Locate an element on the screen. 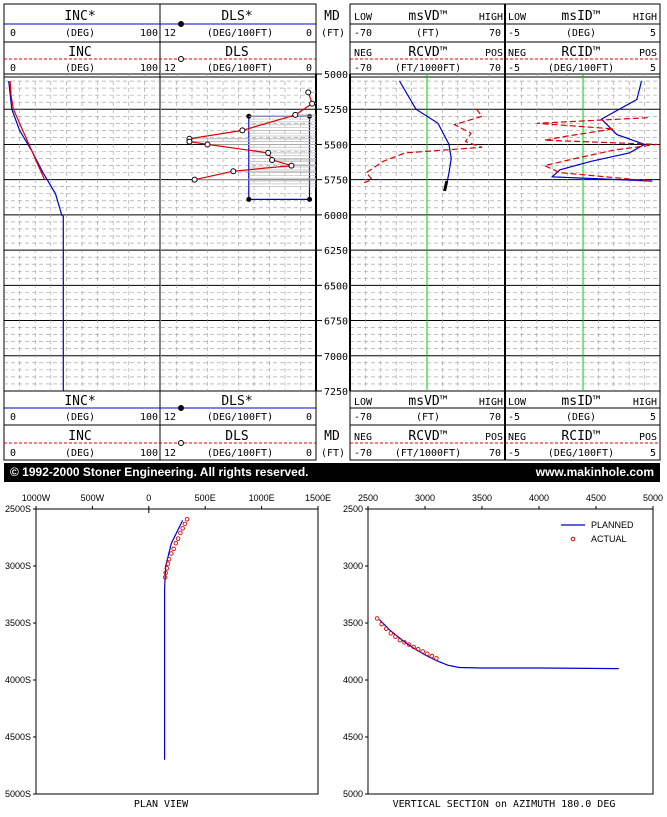 Image resolution: width=667 pixels, height=817 pixels. ft-label-top: (FT) is located at coordinates (333, 33).